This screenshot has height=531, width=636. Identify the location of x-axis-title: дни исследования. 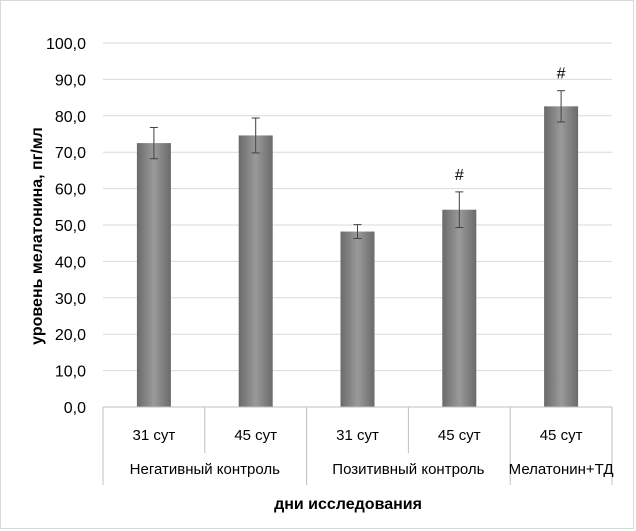
(348, 504).